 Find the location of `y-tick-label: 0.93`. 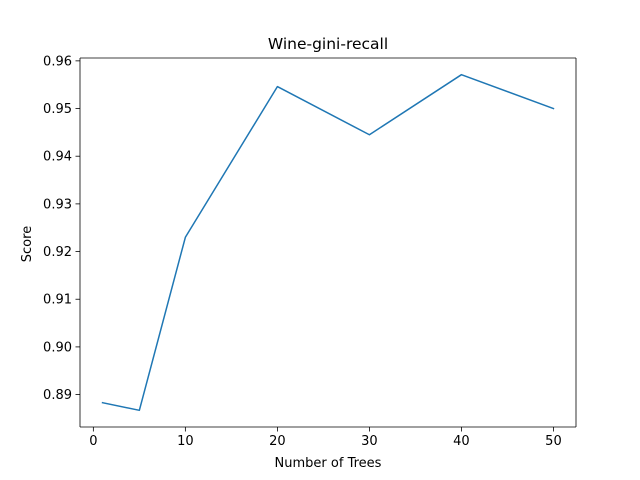

y-tick-label: 0.93 is located at coordinates (57, 204).